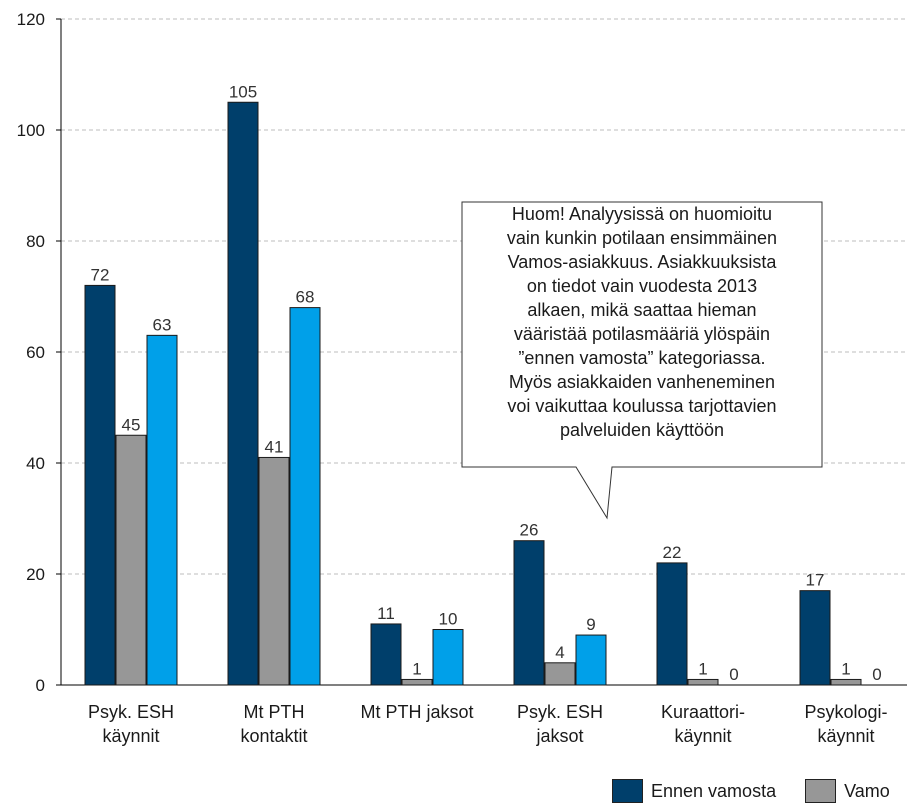 Image resolution: width=907 pixels, height=808 pixels. Describe the element at coordinates (559, 736) in the screenshot. I see `x-tick-label: jaksot` at that location.